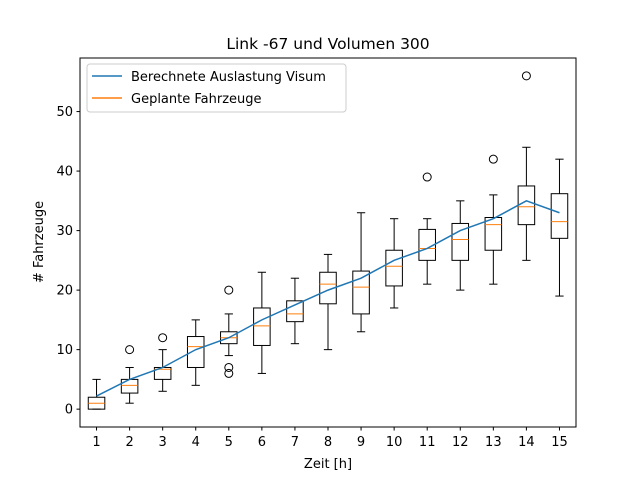  What do you see at coordinates (64, 231) in the screenshot?
I see `y-tick-label: 30` at bounding box center [64, 231].